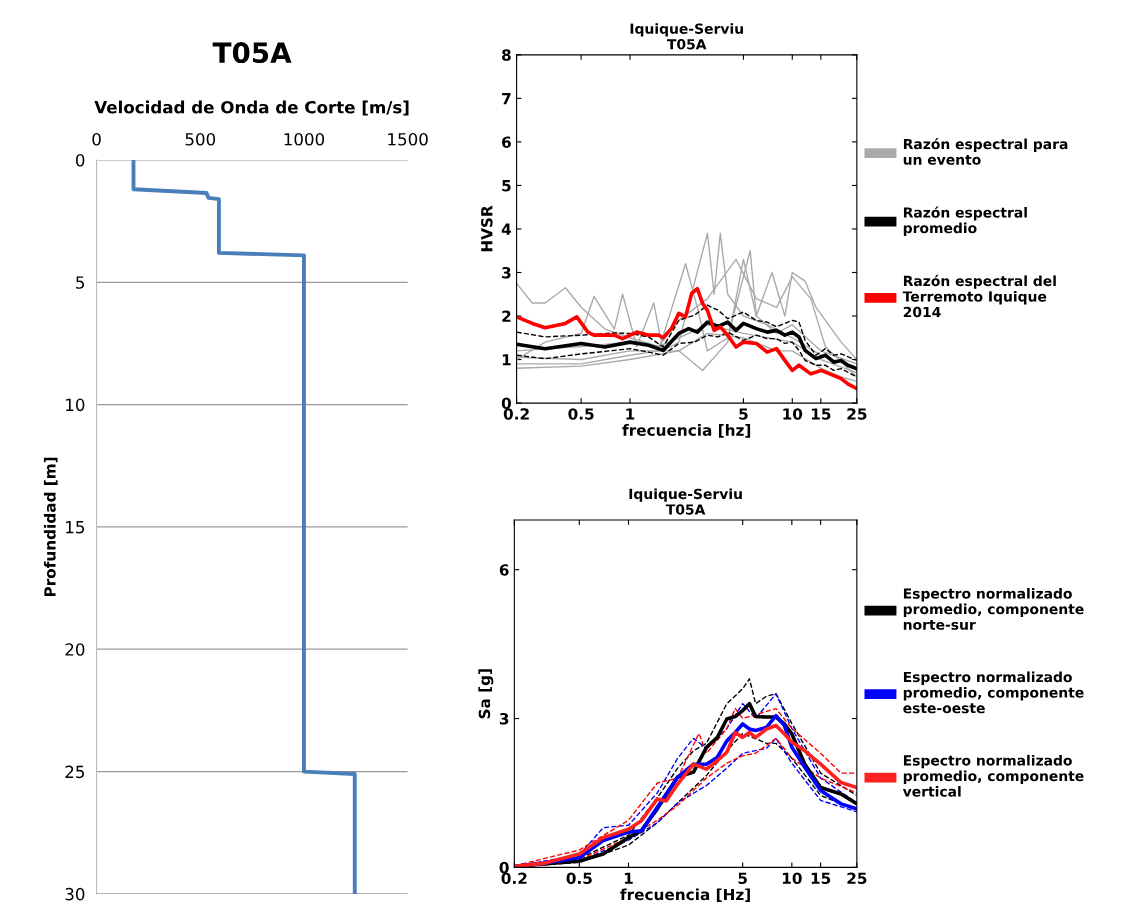  I want to click on x-axis-title: frecuencia [Hz], so click(685, 895).